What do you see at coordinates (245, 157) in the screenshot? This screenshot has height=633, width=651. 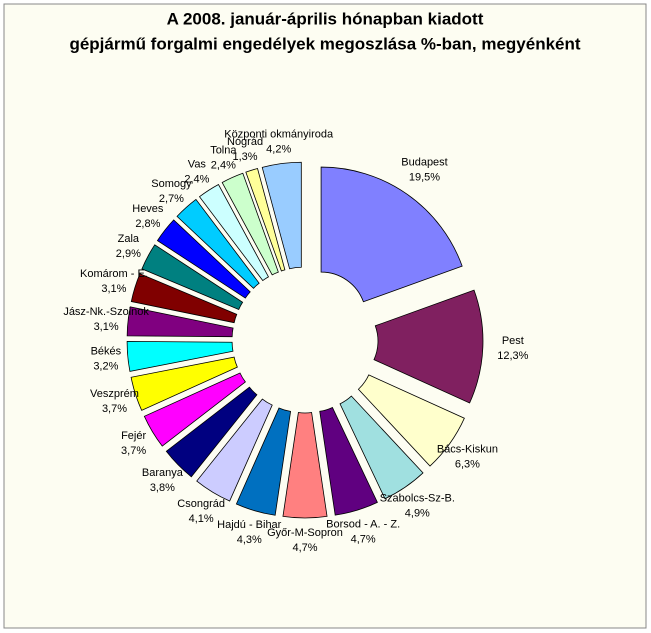 I see `value-label: 1,3%` at bounding box center [245, 157].